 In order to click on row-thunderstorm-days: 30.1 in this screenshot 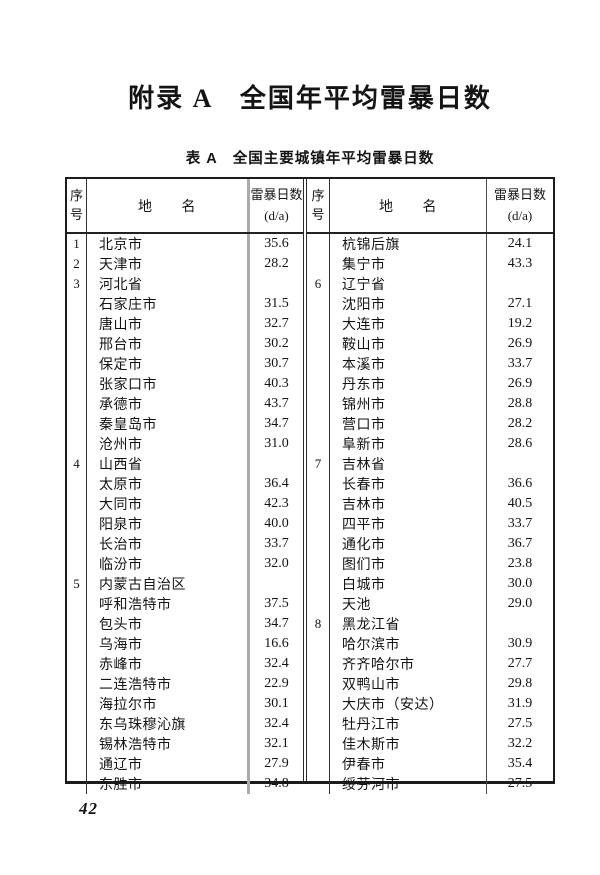, I will do `click(276, 703)`.